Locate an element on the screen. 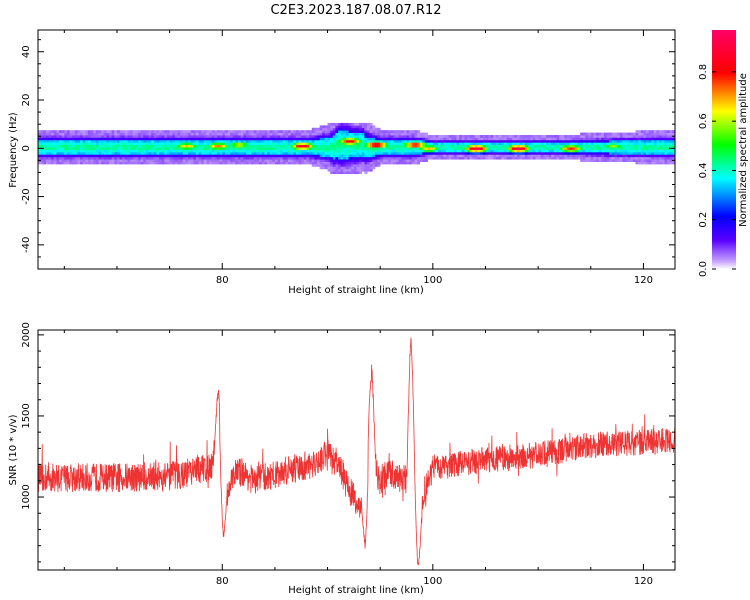 This screenshot has height=600, width=750. colorbar-ticks is located at coordinates (724, 170).